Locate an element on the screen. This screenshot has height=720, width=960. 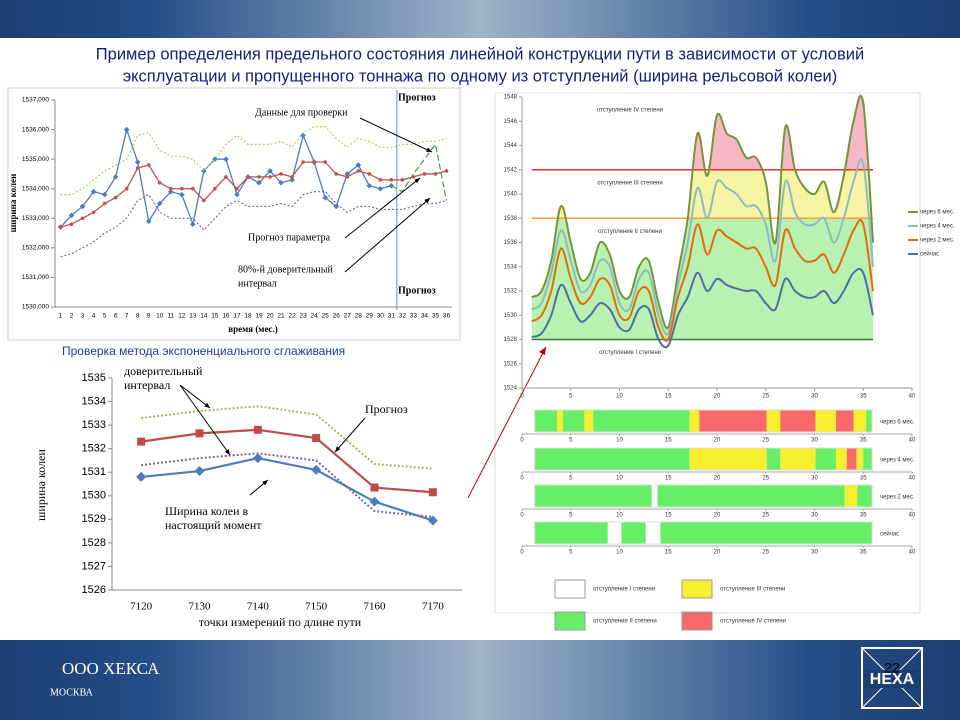
x-tick-label: 26 is located at coordinates (337, 316).